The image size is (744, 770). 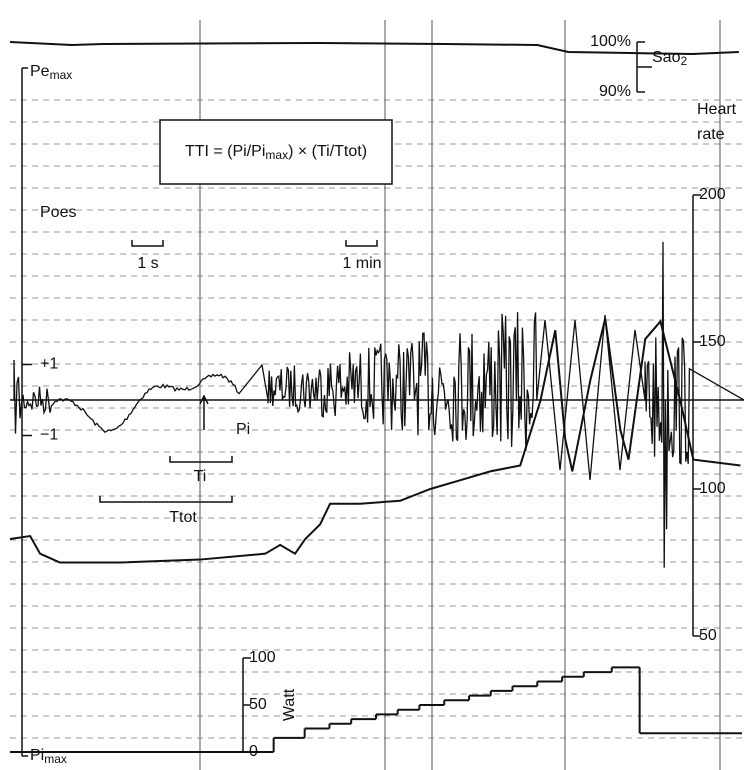 I want to click on ttot-bracket, so click(x=166, y=499).